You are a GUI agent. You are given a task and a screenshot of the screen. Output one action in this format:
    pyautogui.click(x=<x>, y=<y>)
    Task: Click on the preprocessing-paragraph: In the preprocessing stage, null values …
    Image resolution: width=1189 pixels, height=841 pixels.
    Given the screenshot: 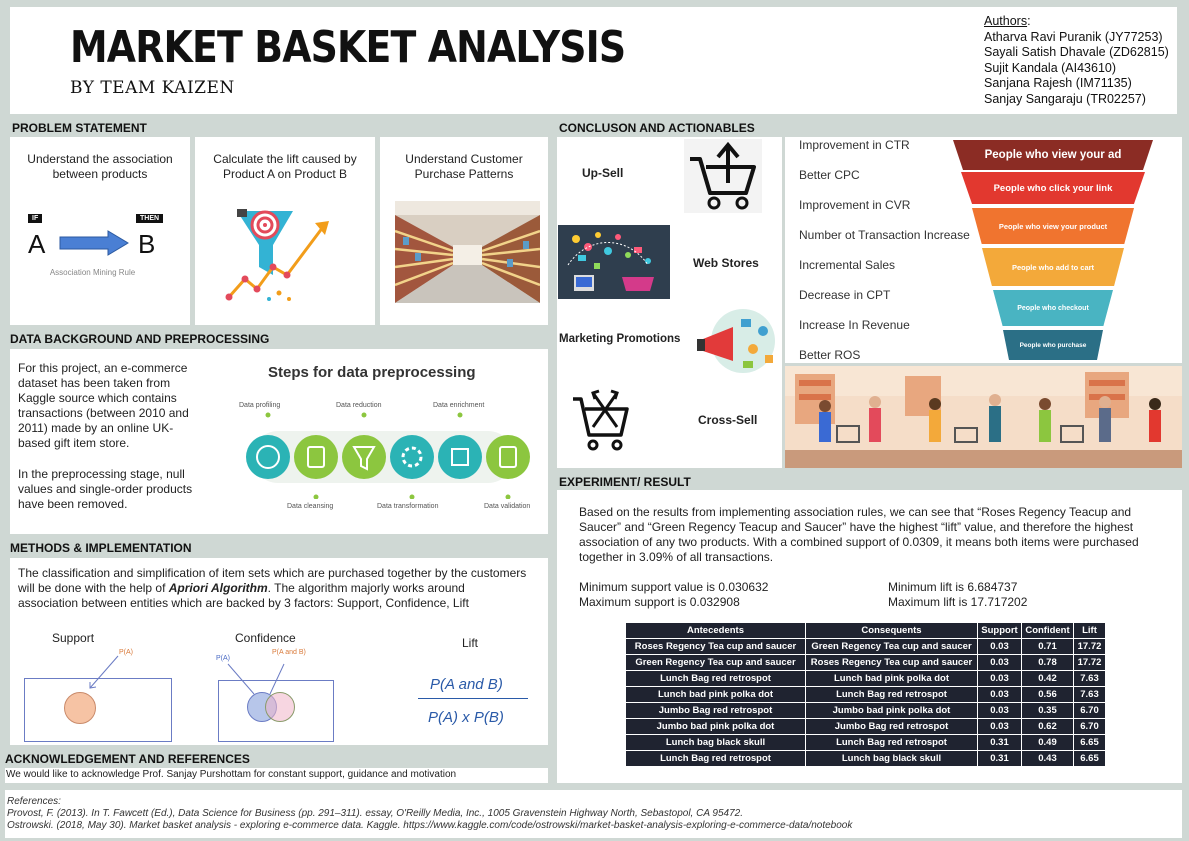 What is the action you would take?
    pyautogui.click(x=105, y=489)
    